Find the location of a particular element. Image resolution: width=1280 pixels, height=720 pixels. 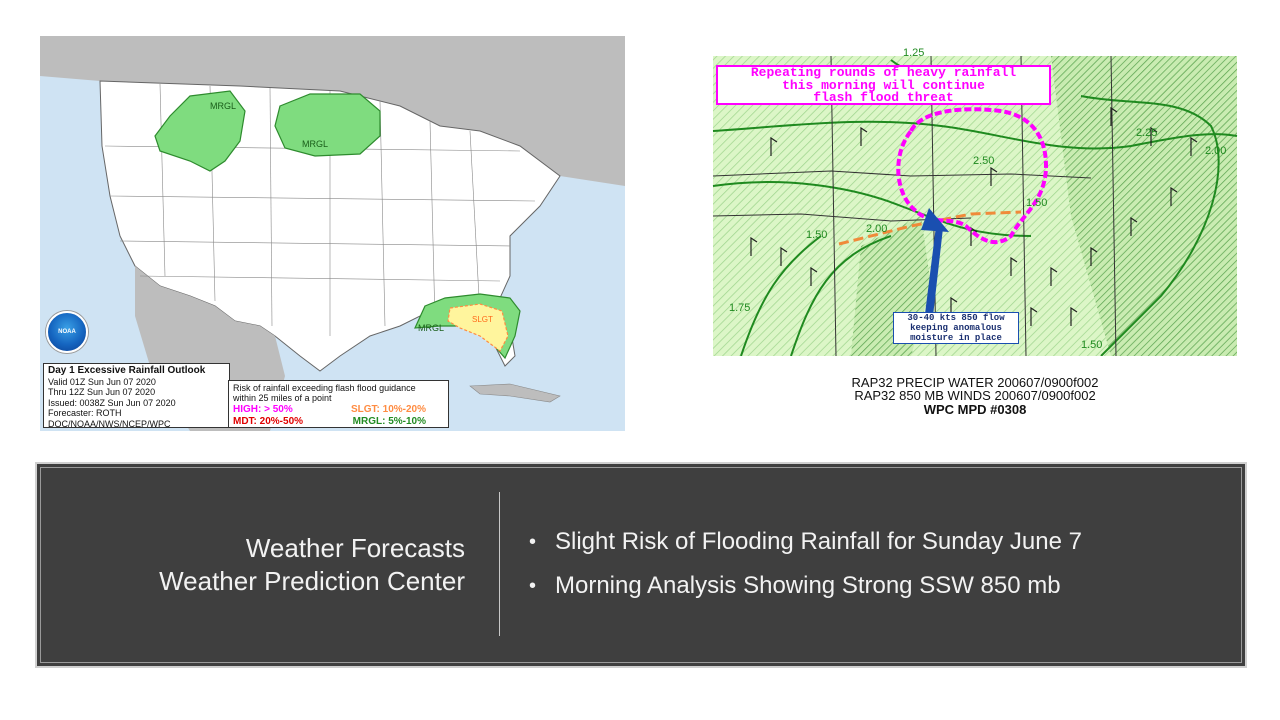

contour-label-4: 2.50 is located at coordinates (983, 161).